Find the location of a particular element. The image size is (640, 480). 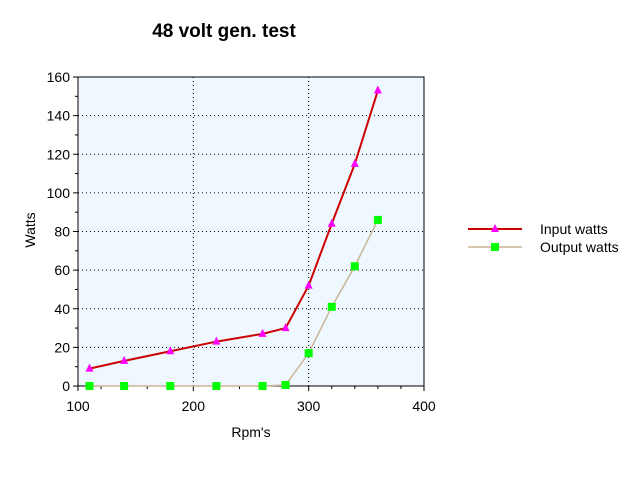

y-tick-label: 140 is located at coordinates (59, 116).